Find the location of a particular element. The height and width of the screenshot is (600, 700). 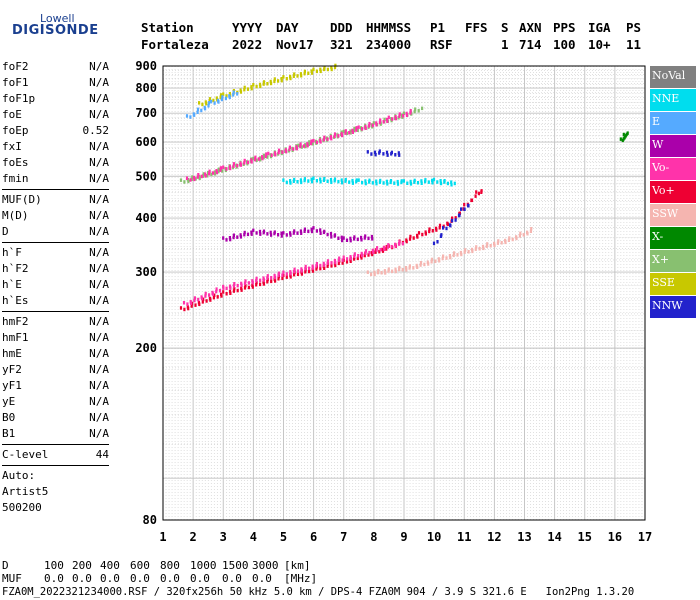

param-name: hmE is located at coordinates (12, 353).